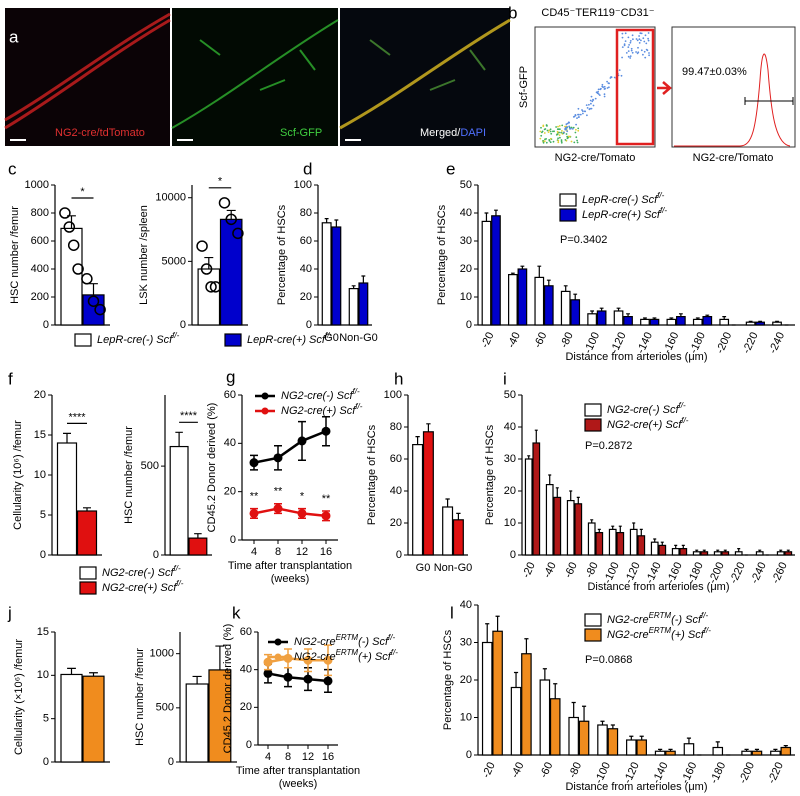 Image resolution: width=800 pixels, height=796 pixels. What do you see at coordinates (453, 568) in the screenshot?
I see `x-tick-label: Non-G0` at bounding box center [453, 568].